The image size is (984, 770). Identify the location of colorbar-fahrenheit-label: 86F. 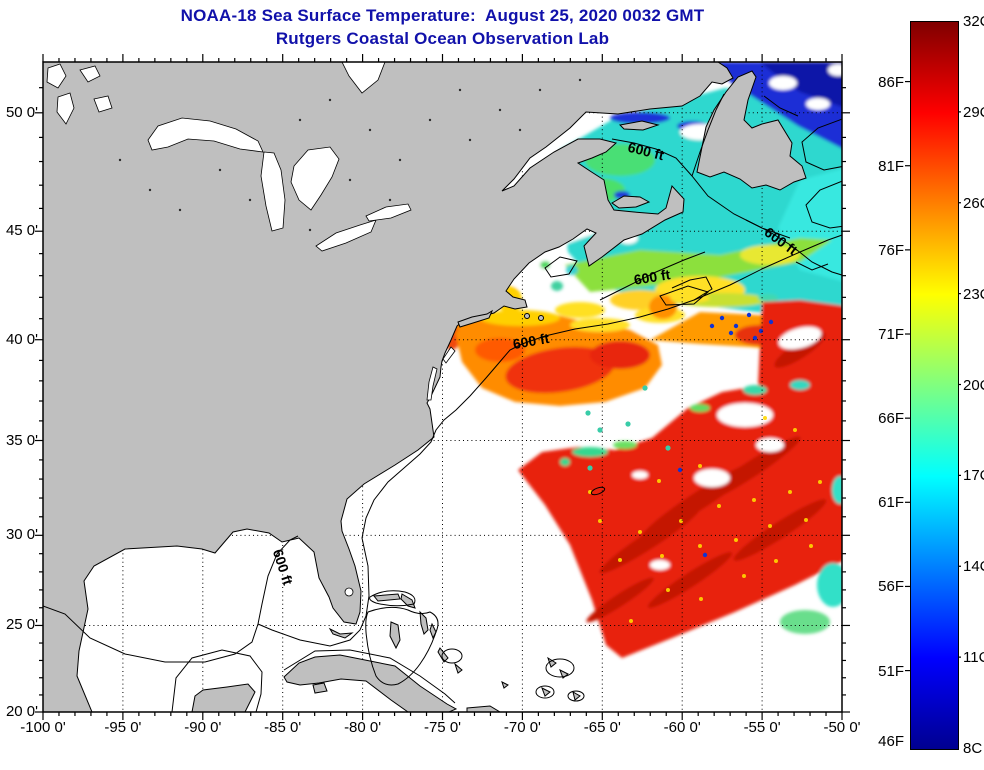
(891, 82).